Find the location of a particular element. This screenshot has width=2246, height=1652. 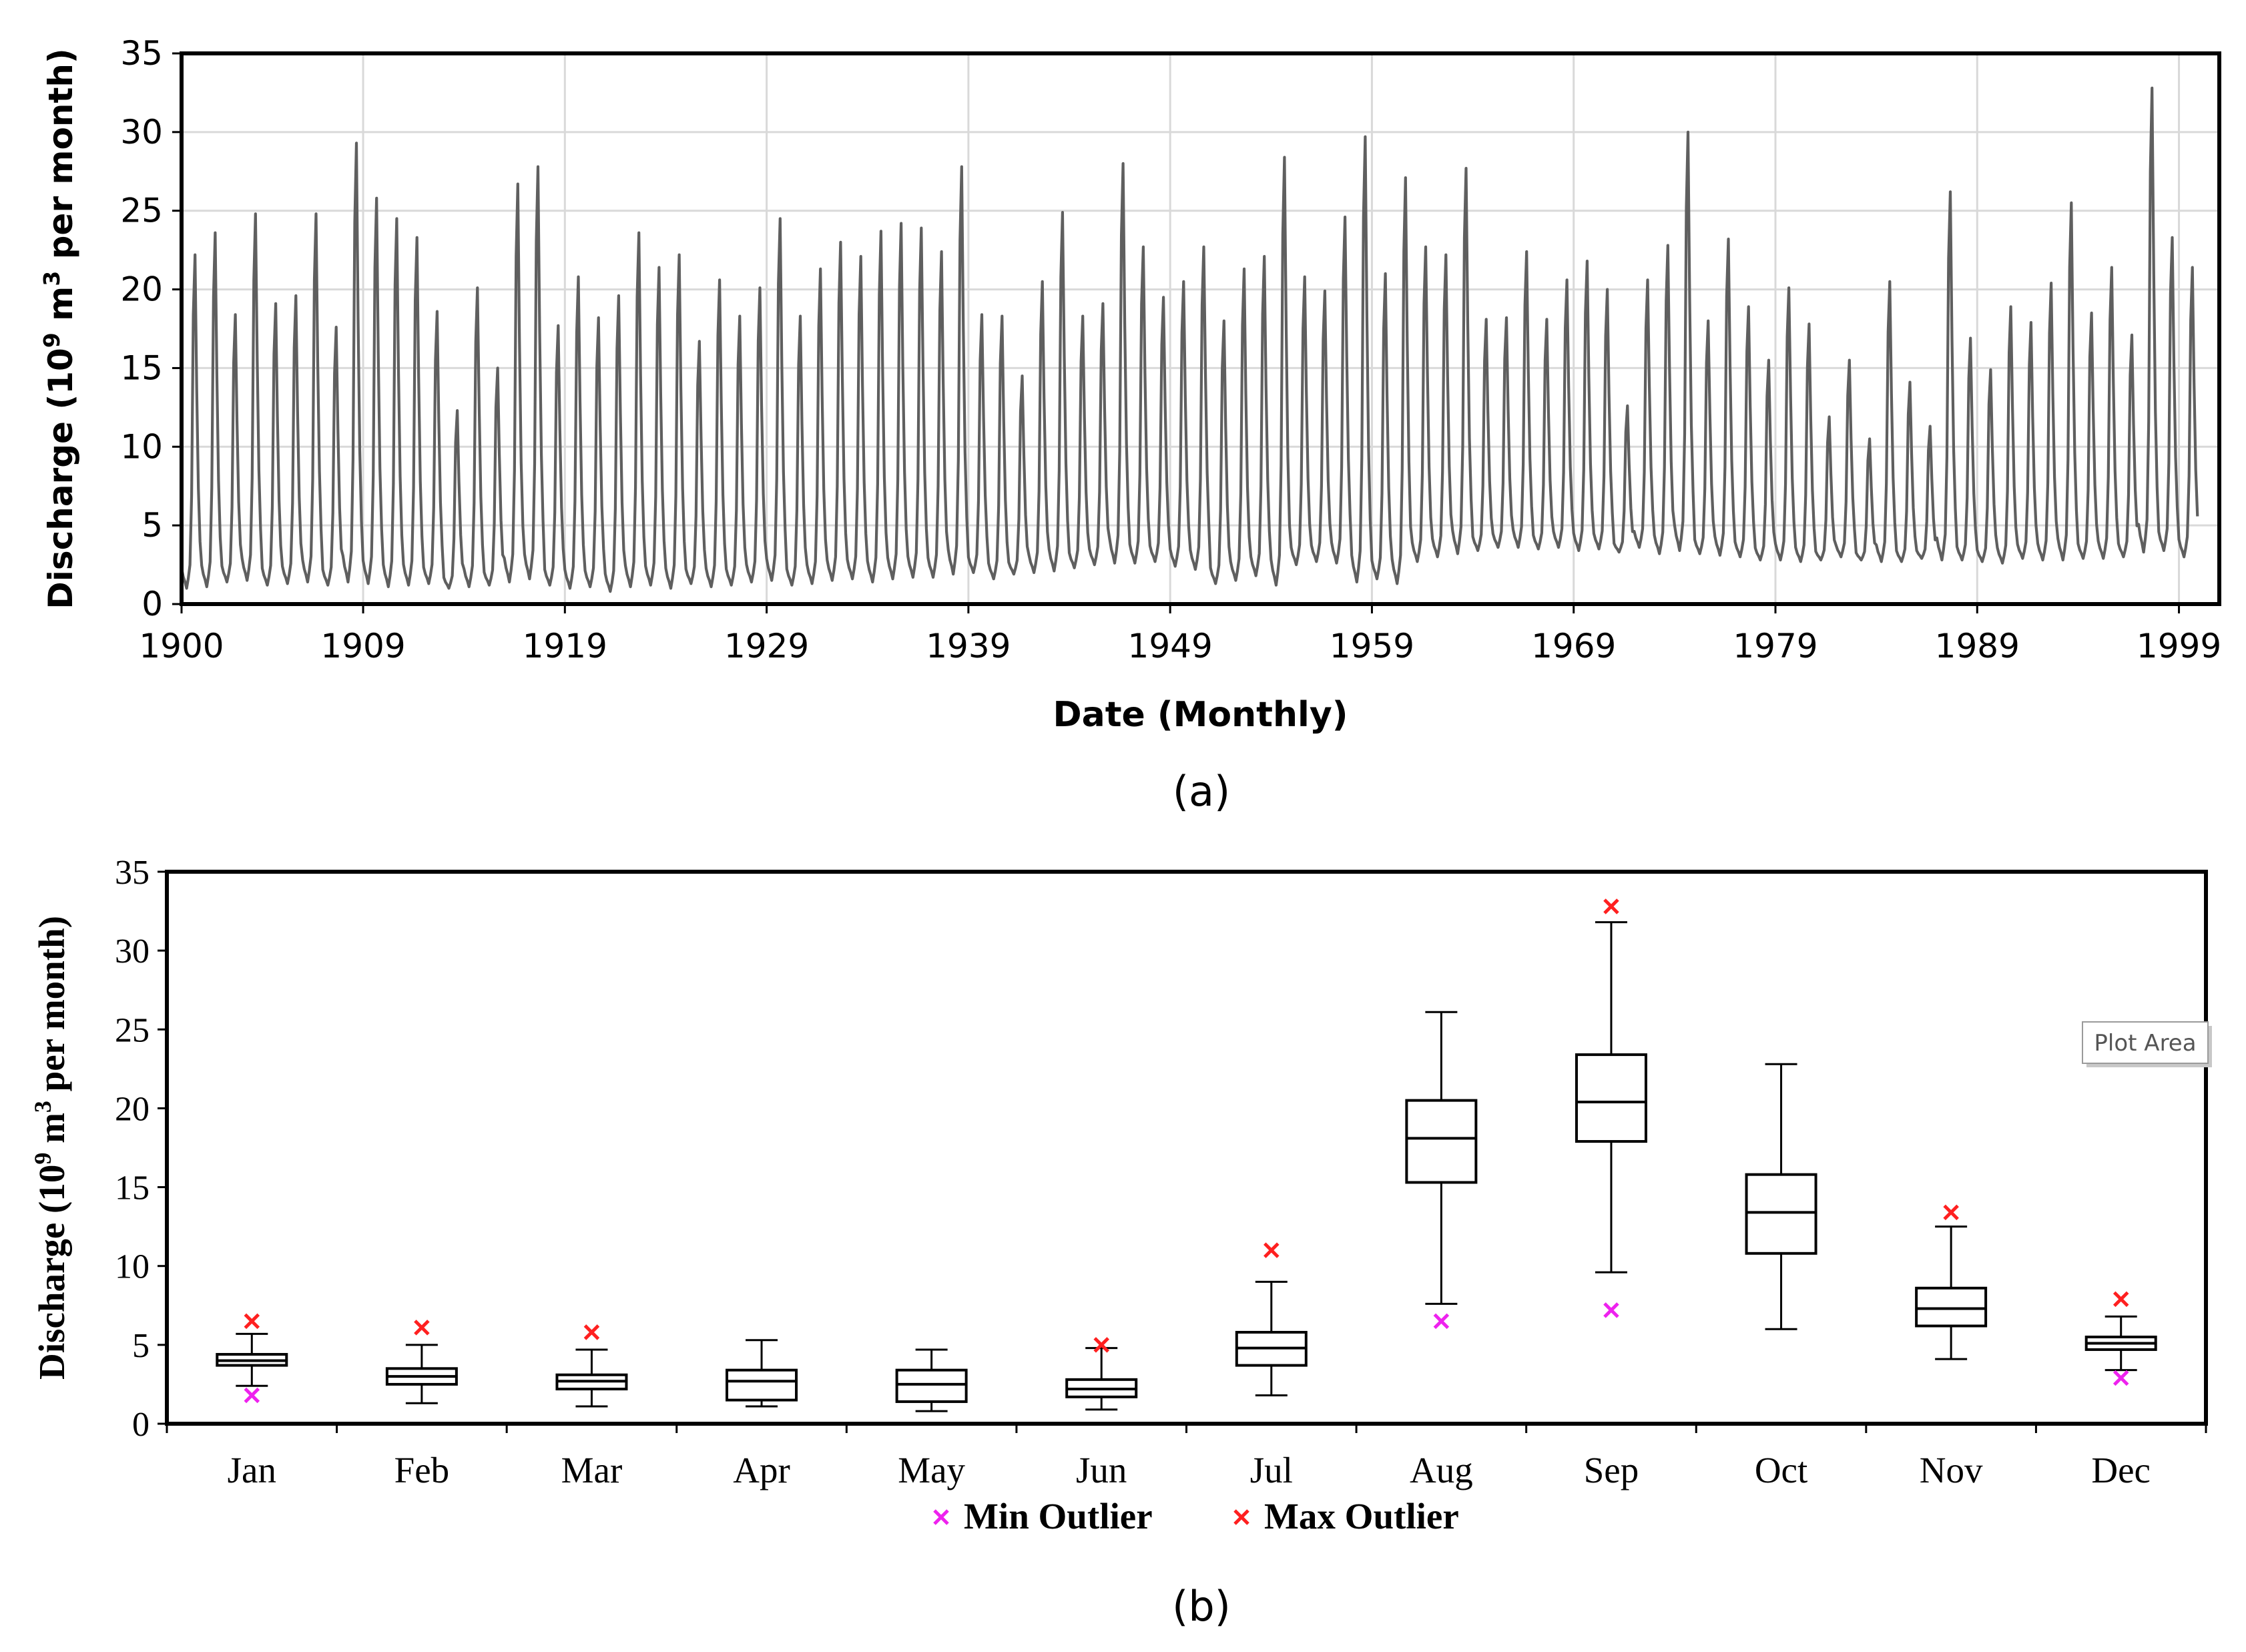

y-axis-title: Discharge (109 m3 per month) is located at coordinates (60, 328).